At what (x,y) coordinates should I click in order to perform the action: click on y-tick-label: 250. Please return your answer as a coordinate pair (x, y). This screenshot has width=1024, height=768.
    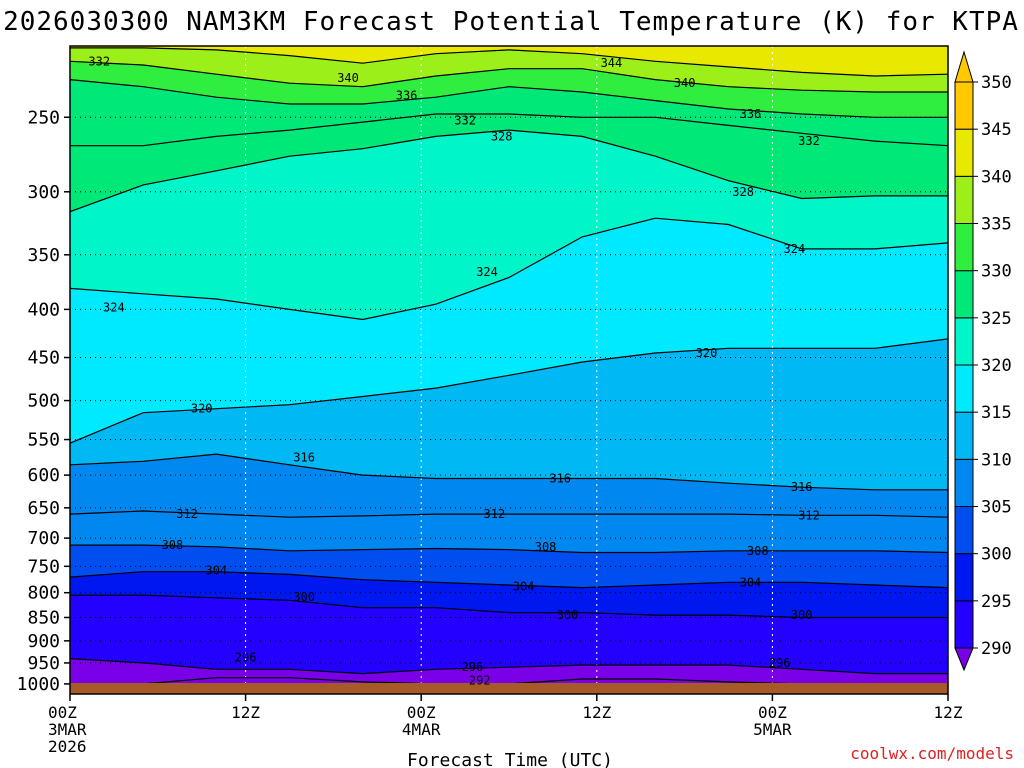
    Looking at the image, I should click on (43, 117).